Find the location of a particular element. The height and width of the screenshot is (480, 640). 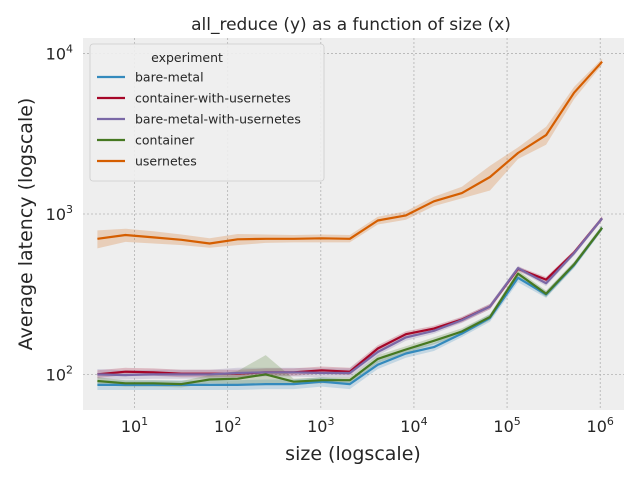

legend-box is located at coordinates (207, 112).